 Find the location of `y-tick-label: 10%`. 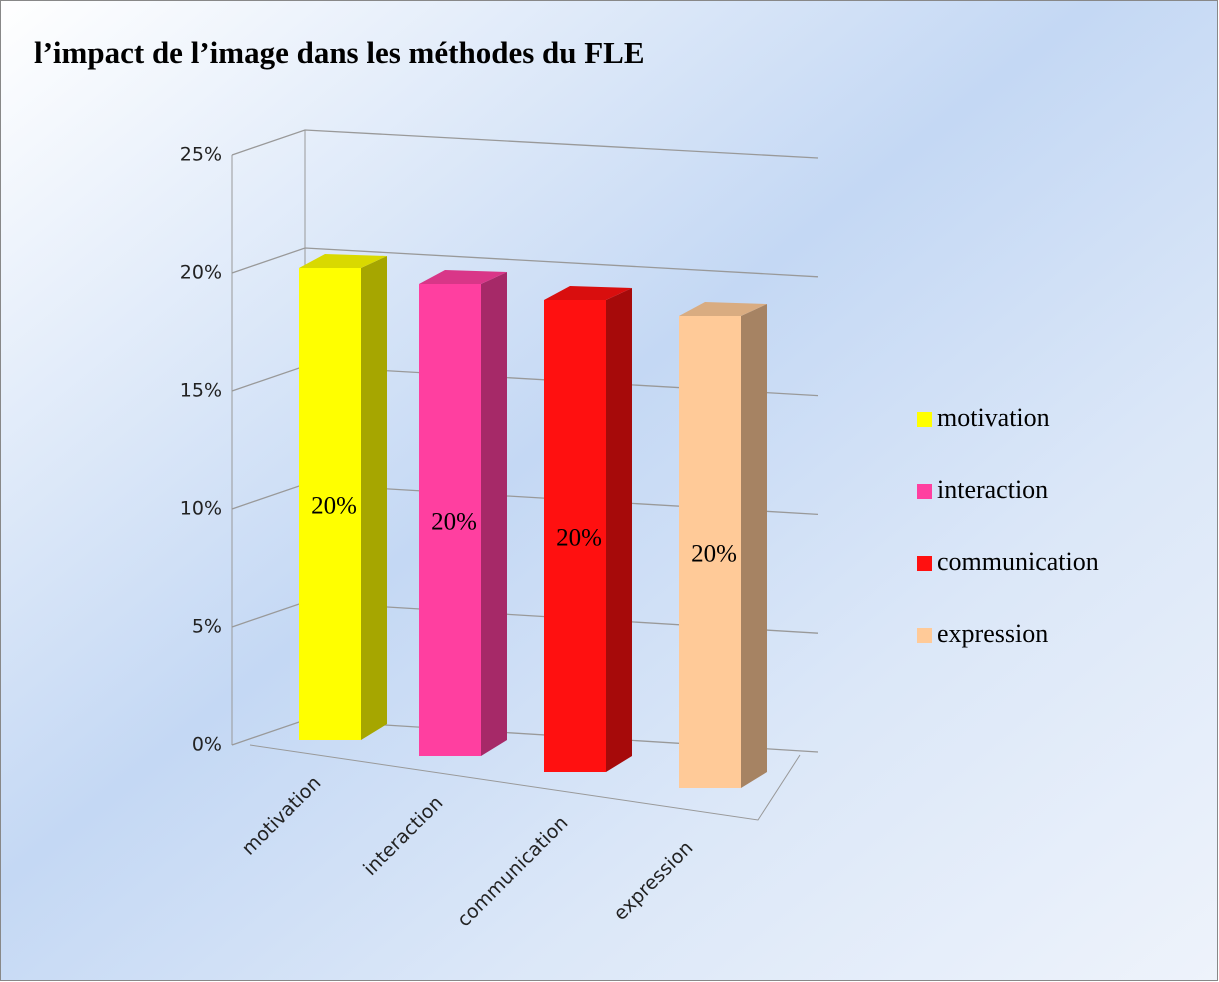

y-tick-label: 10% is located at coordinates (201, 509).